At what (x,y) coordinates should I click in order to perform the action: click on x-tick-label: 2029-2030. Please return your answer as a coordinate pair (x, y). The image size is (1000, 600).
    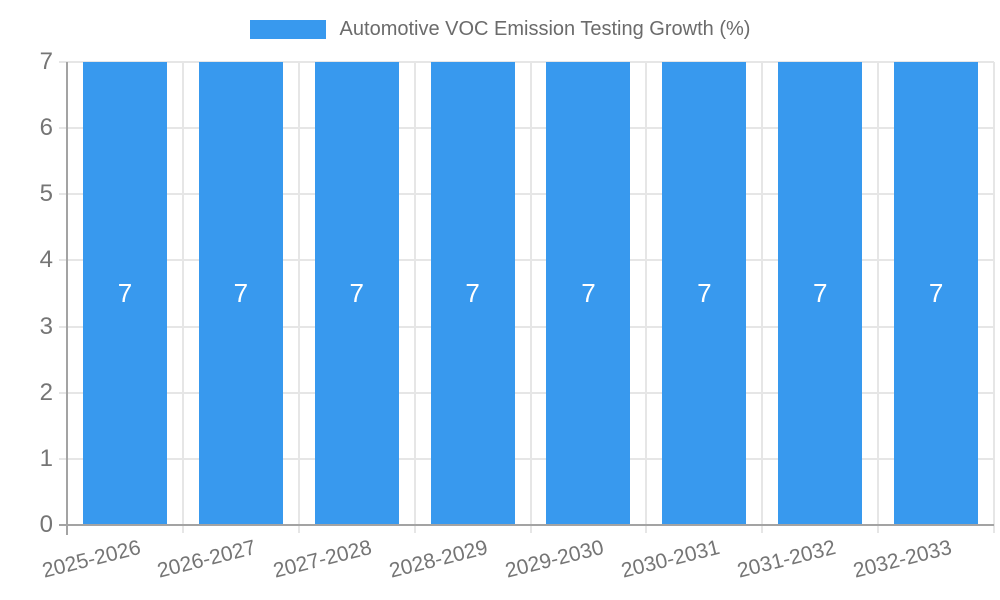
    Looking at the image, I should click on (554, 559).